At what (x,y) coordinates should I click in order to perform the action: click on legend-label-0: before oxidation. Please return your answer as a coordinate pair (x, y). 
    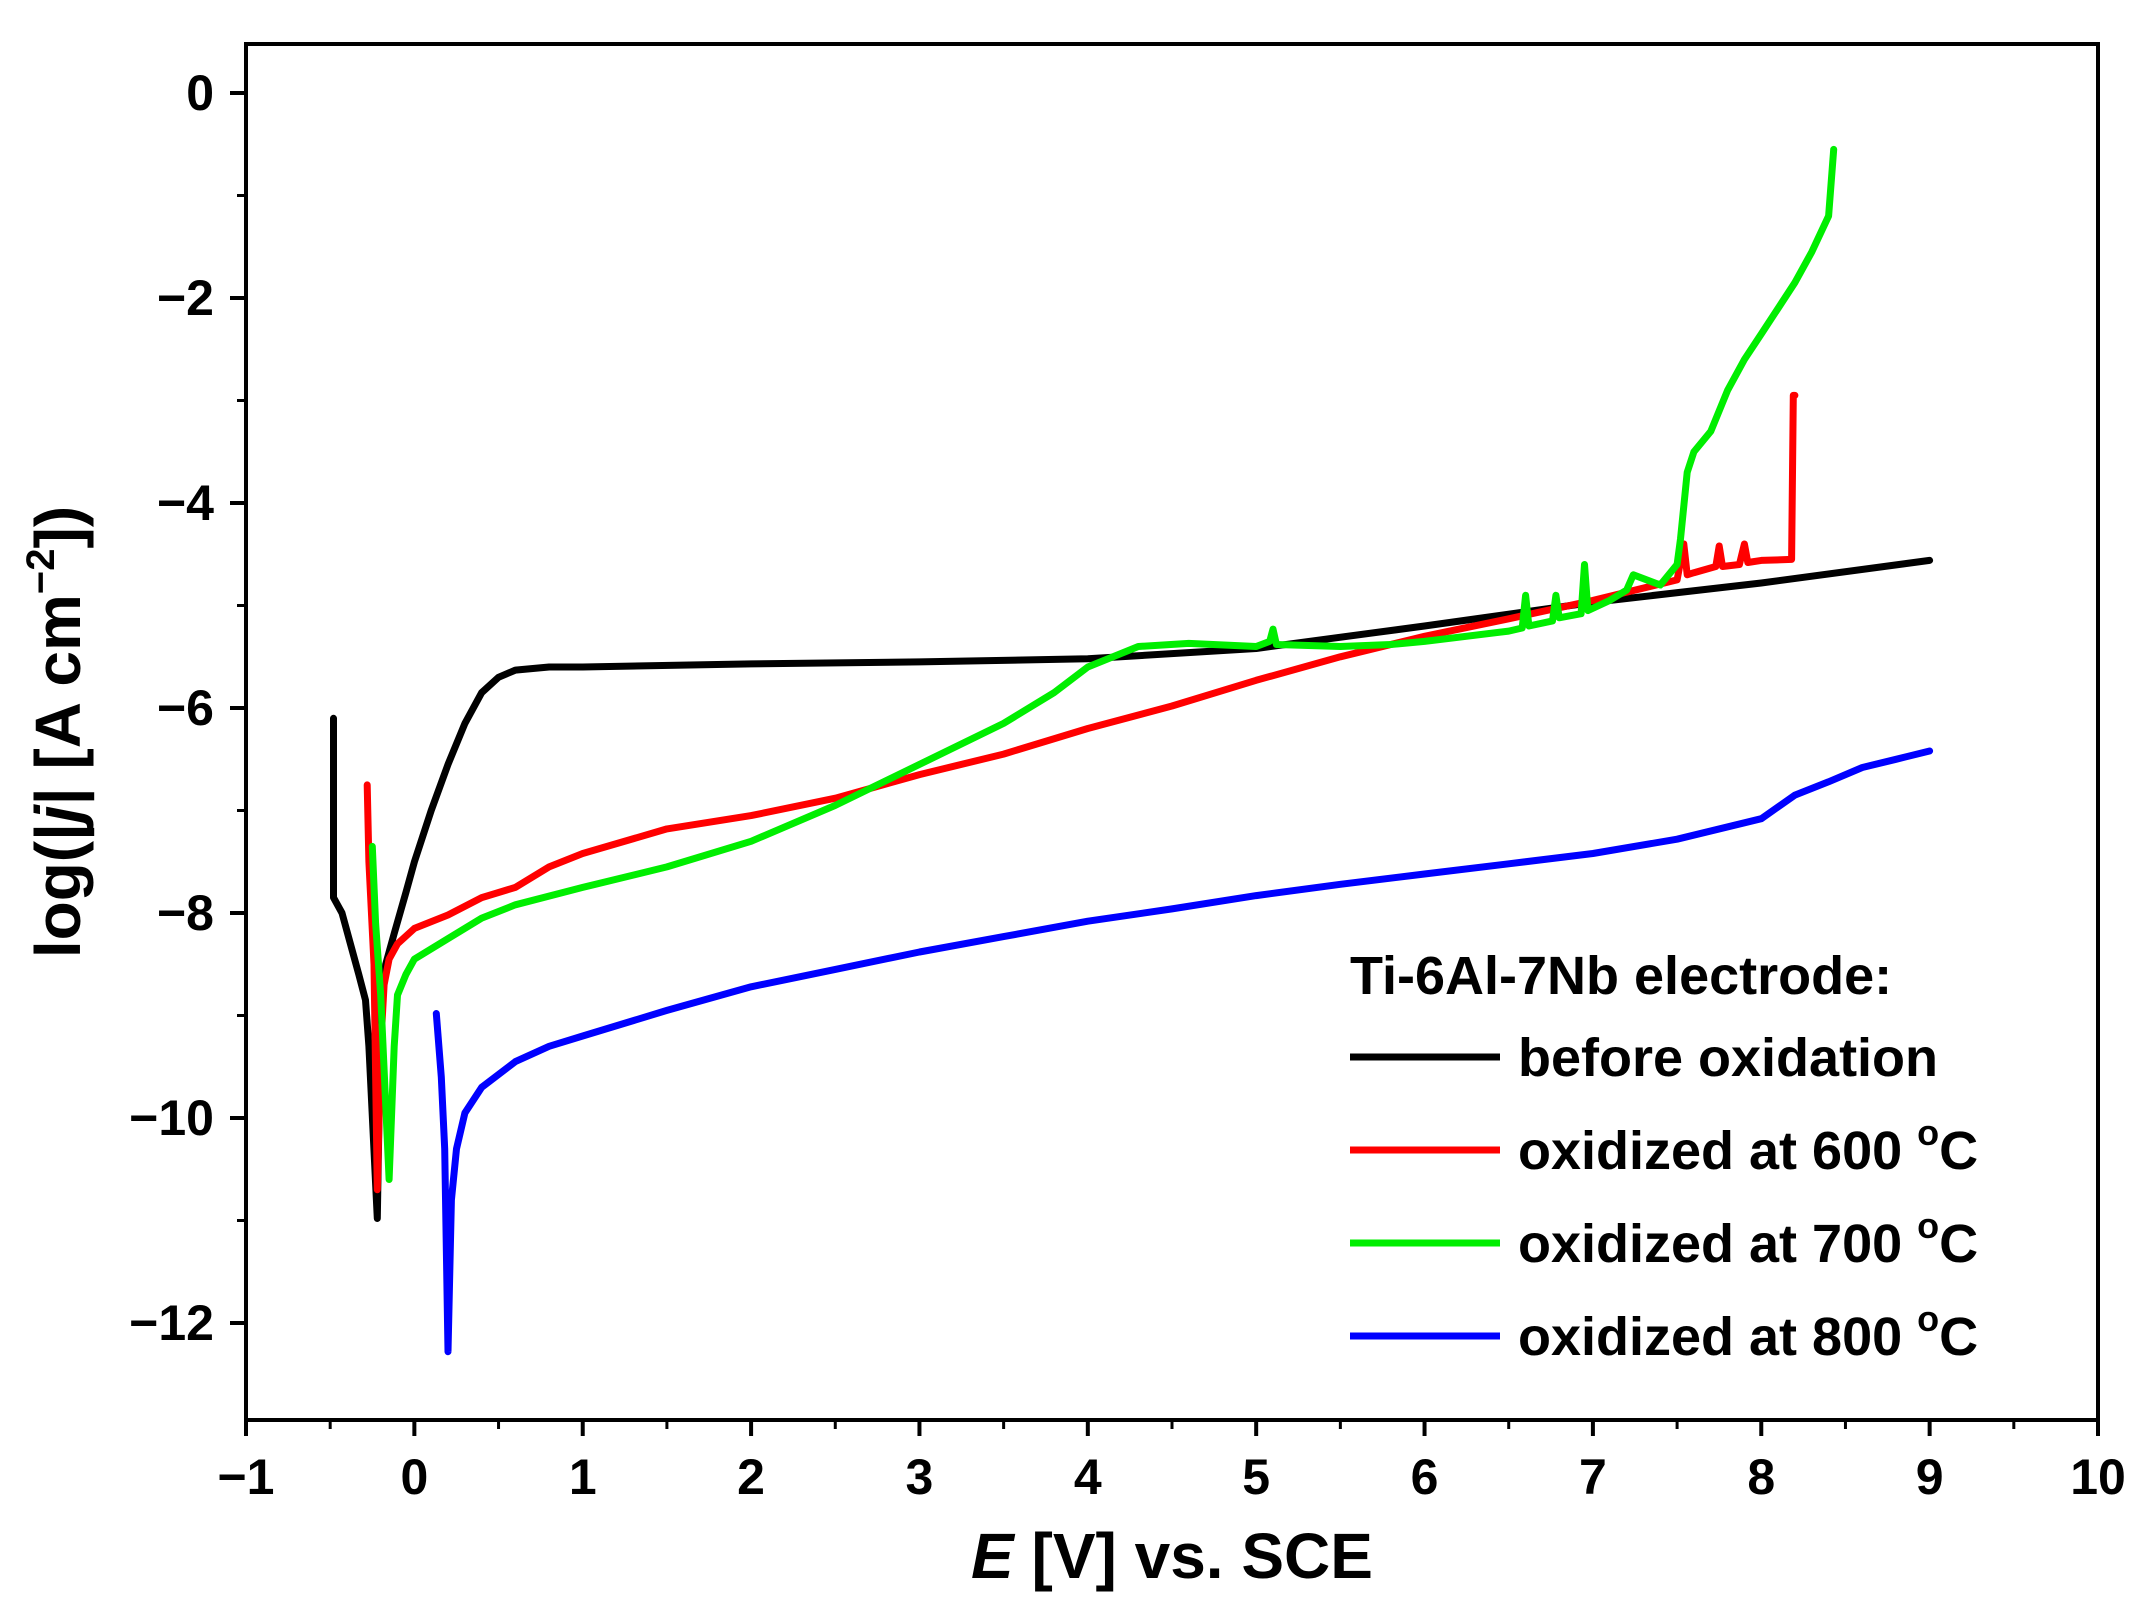
    Looking at the image, I should click on (1728, 1058).